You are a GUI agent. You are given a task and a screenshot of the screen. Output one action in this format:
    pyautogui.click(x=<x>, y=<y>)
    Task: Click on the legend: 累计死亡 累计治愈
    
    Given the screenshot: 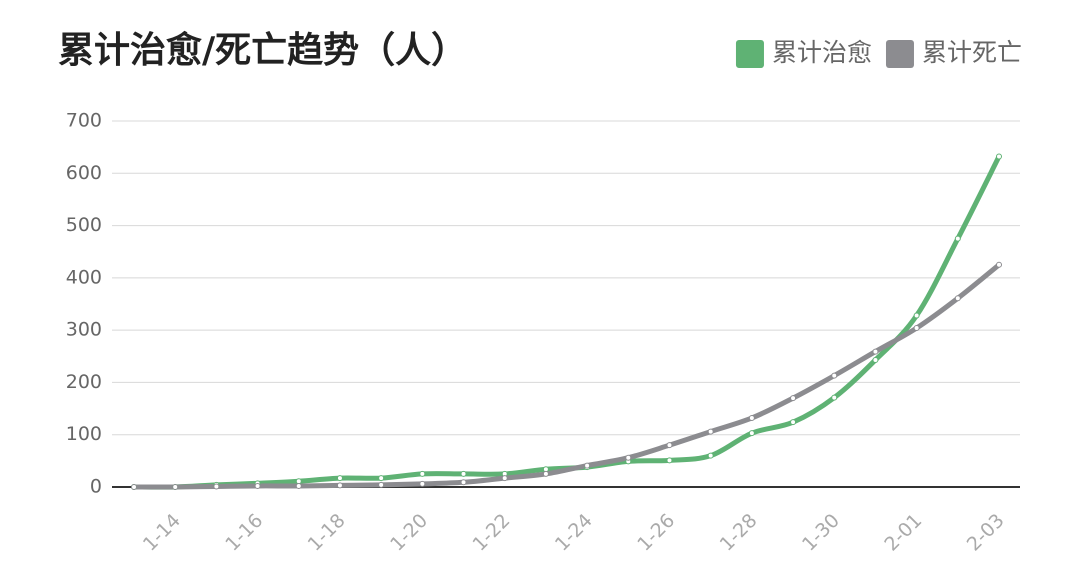 What is the action you would take?
    pyautogui.click(x=878, y=53)
    